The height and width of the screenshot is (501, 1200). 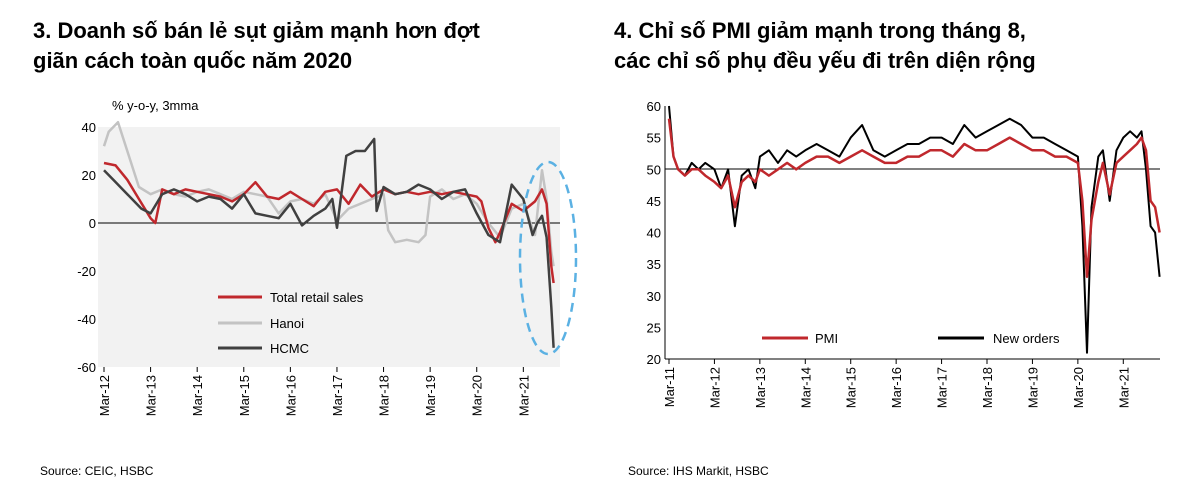 I want to click on chart2-xtick-mar-21: Mar-21, so click(x=1123, y=387).